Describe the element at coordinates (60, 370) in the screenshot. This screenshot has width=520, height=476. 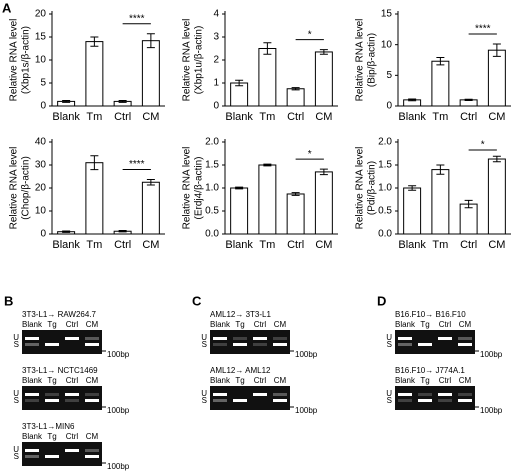
I see `blot-title: 3T3-L1→ NCTC1469` at that location.